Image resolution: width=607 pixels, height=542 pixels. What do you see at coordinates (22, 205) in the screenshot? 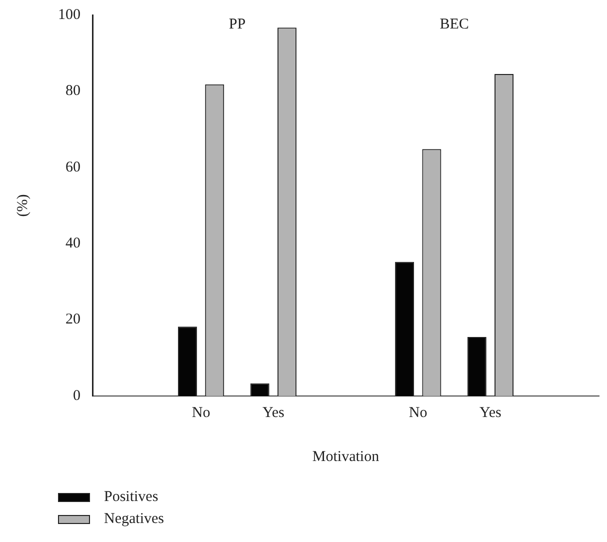
I see `y-axis-title: (%)` at bounding box center [22, 205].